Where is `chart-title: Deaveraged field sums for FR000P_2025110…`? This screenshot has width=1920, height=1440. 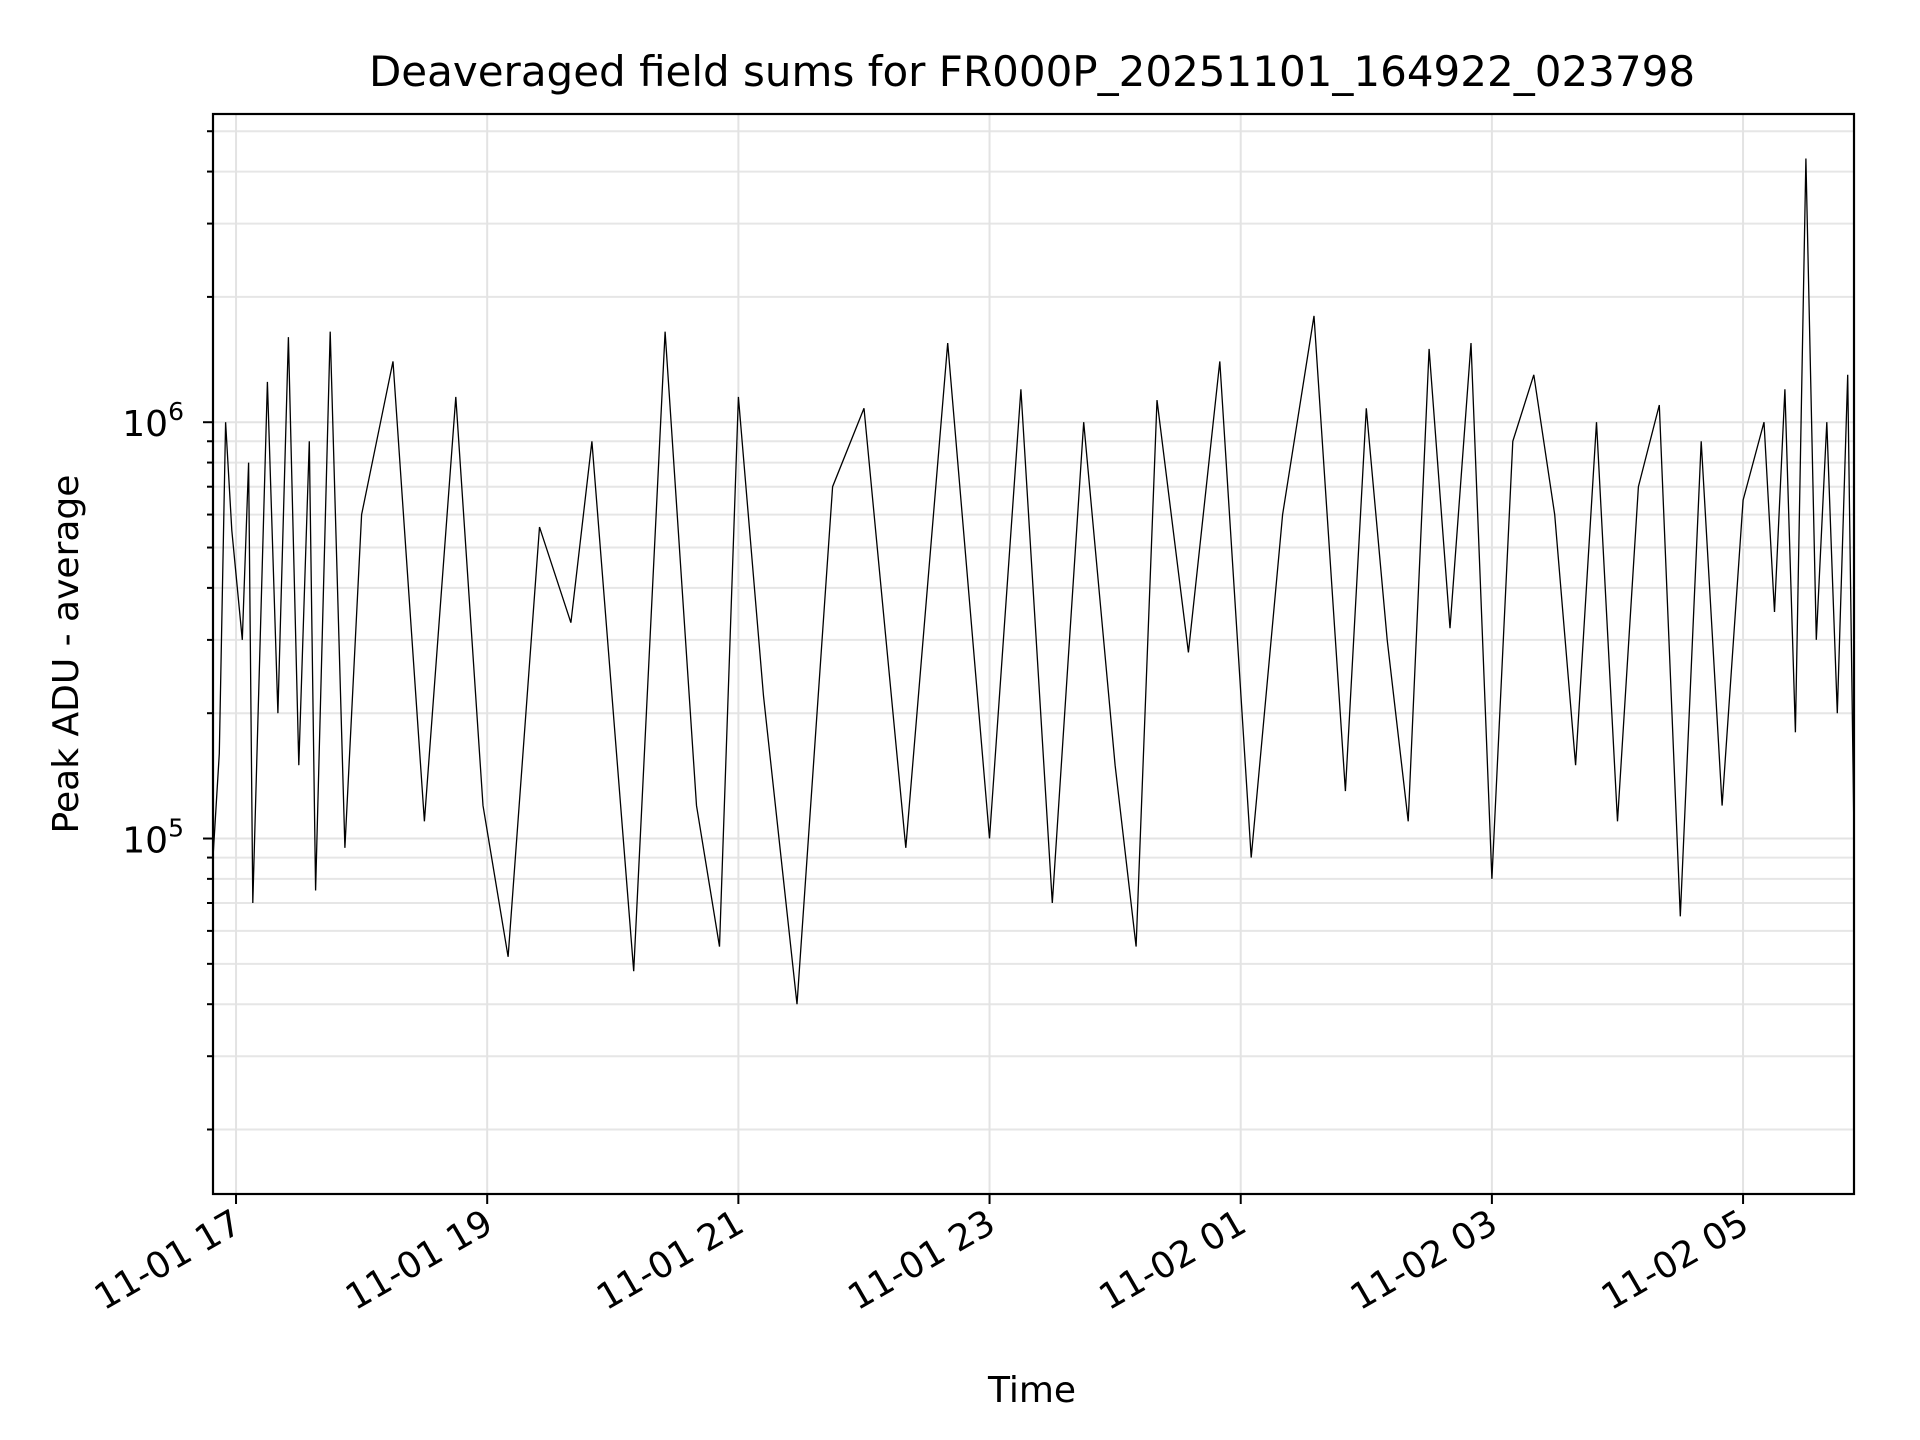
chart-title: Deaveraged field sums for FR000P_2025110… is located at coordinates (1032, 71).